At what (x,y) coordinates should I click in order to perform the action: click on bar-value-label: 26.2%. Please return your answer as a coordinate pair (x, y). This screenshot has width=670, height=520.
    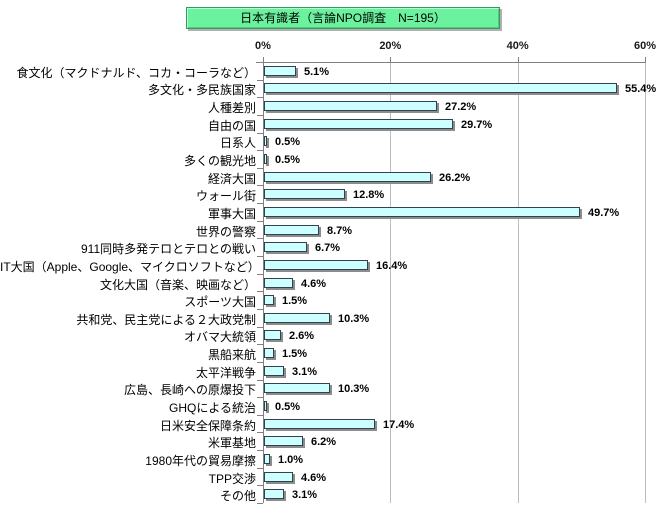
    Looking at the image, I should click on (455, 178).